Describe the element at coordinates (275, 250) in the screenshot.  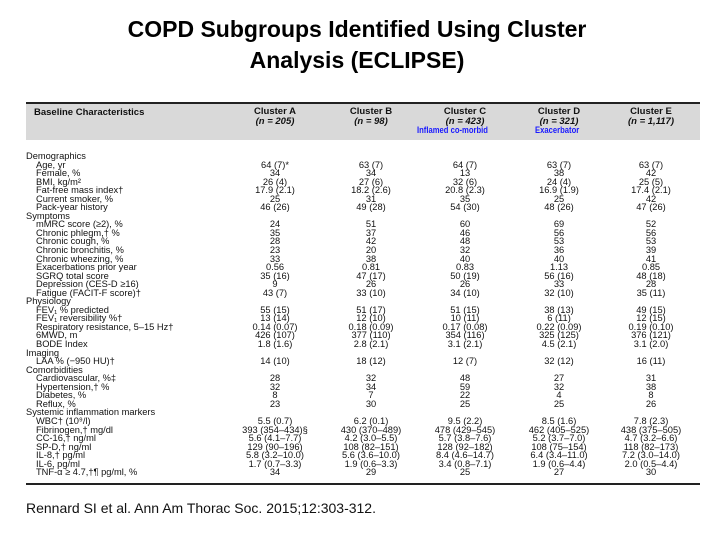
I see `cell-value: 23` at that location.